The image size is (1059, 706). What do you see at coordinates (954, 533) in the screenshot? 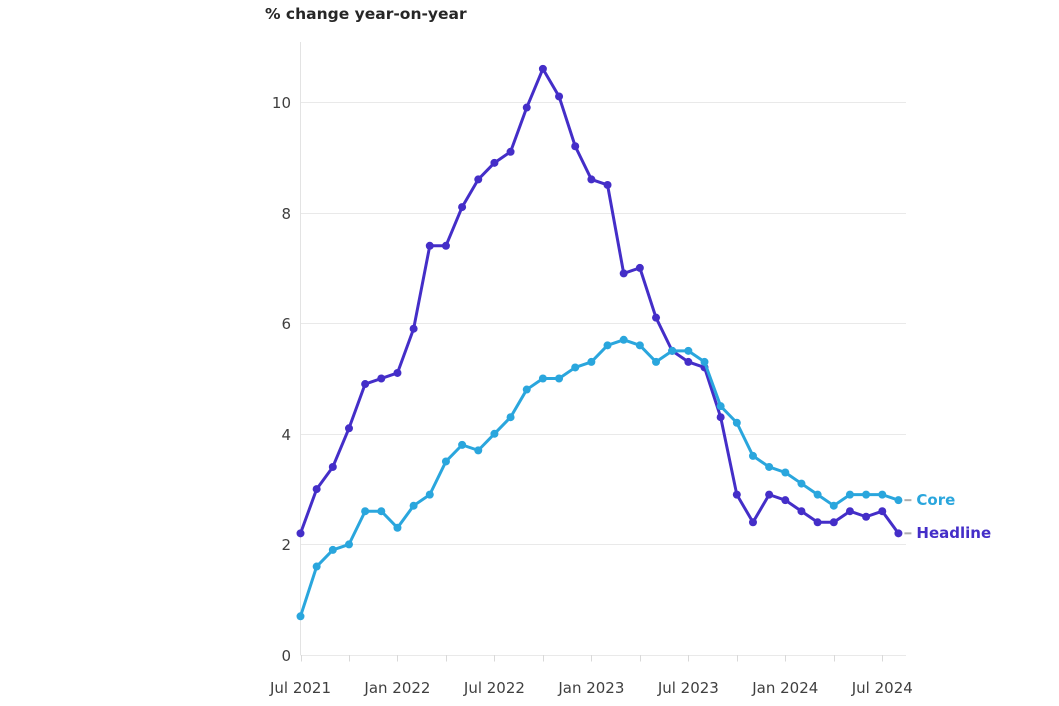
I see `series-label-headline: Headline` at bounding box center [954, 533].